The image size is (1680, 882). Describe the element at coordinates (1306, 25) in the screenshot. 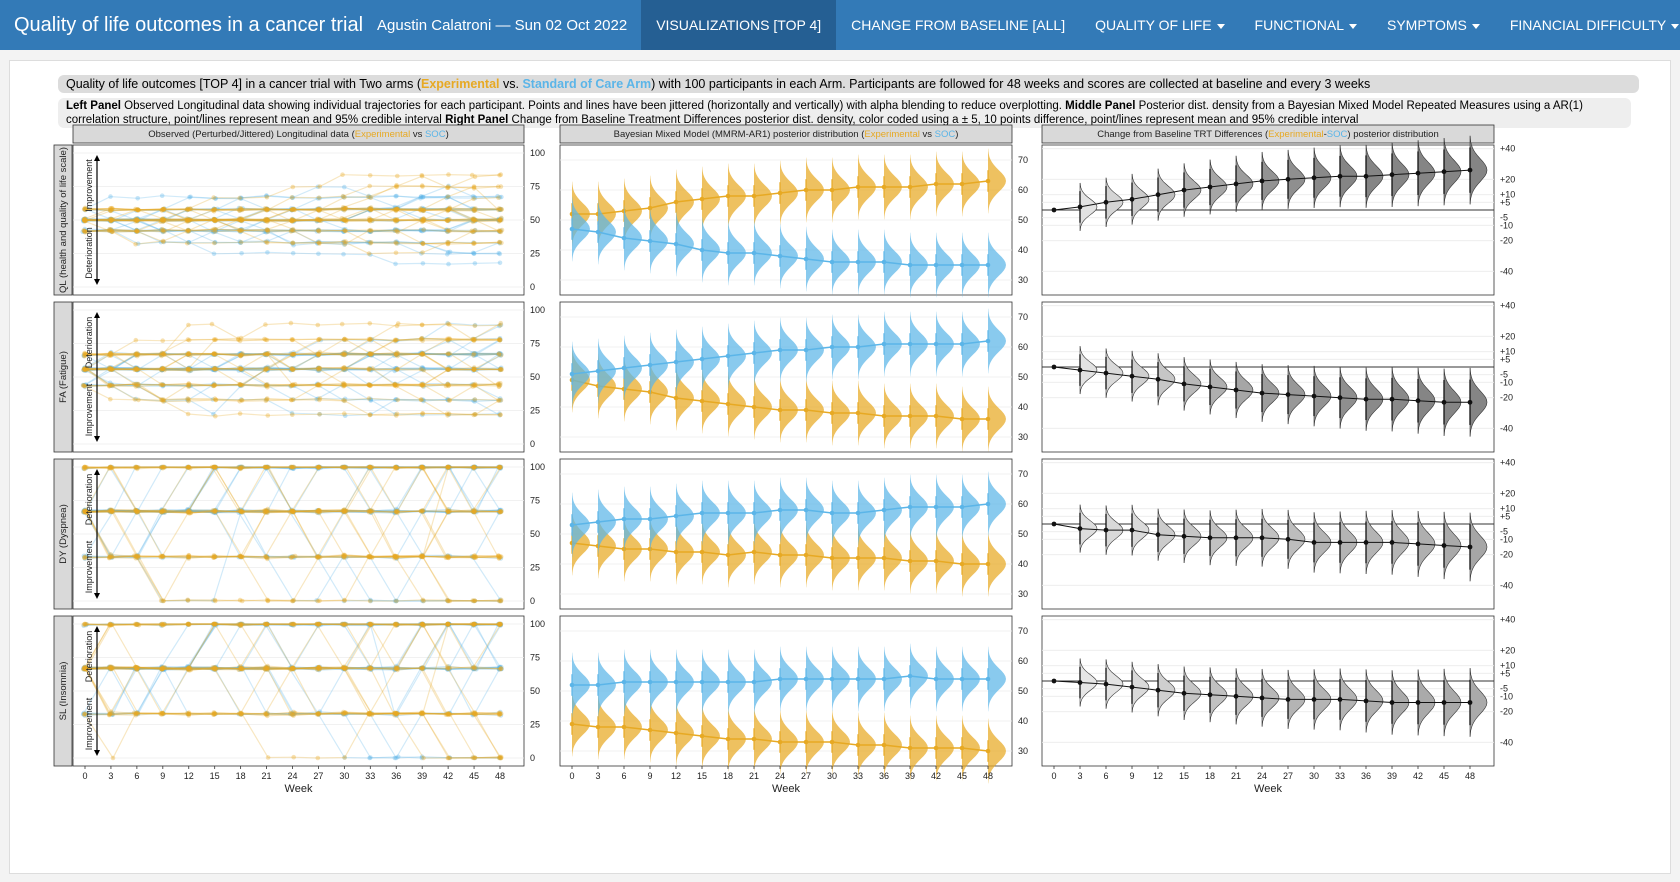

I see `tab-functional: FUNCTIONAL` at that location.